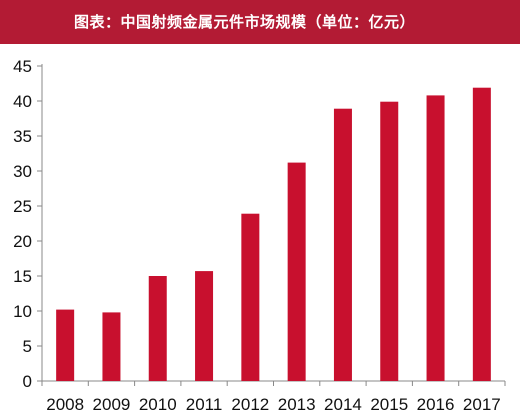  What do you see at coordinates (481, 234) in the screenshot?
I see `bar-2017` at bounding box center [481, 234].